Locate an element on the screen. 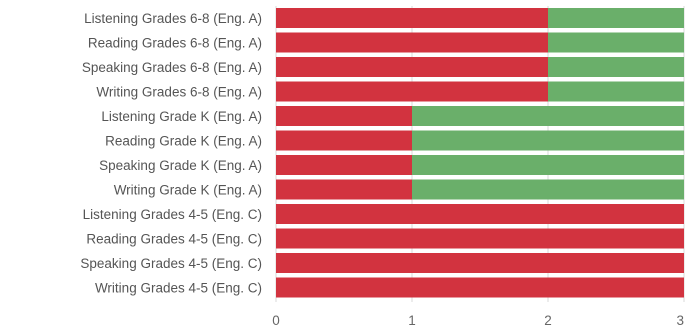 This screenshot has height=330, width=688. category-label-0: Listening Grades 6-8 (Eng. A) is located at coordinates (173, 18).